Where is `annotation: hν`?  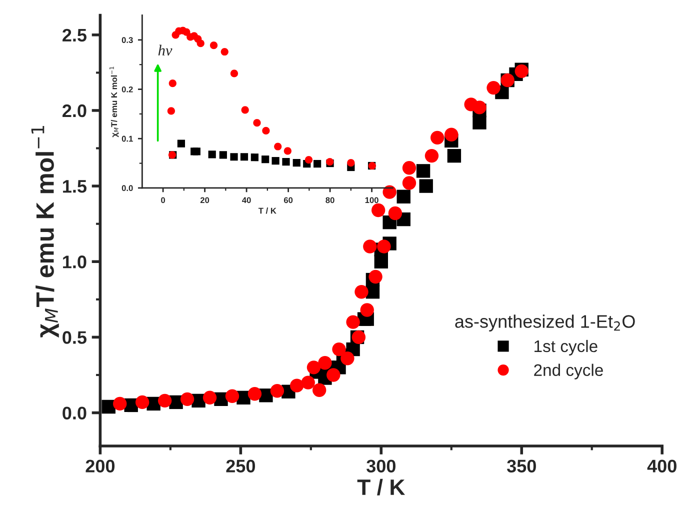
annotation: hν is located at coordinates (165, 50).